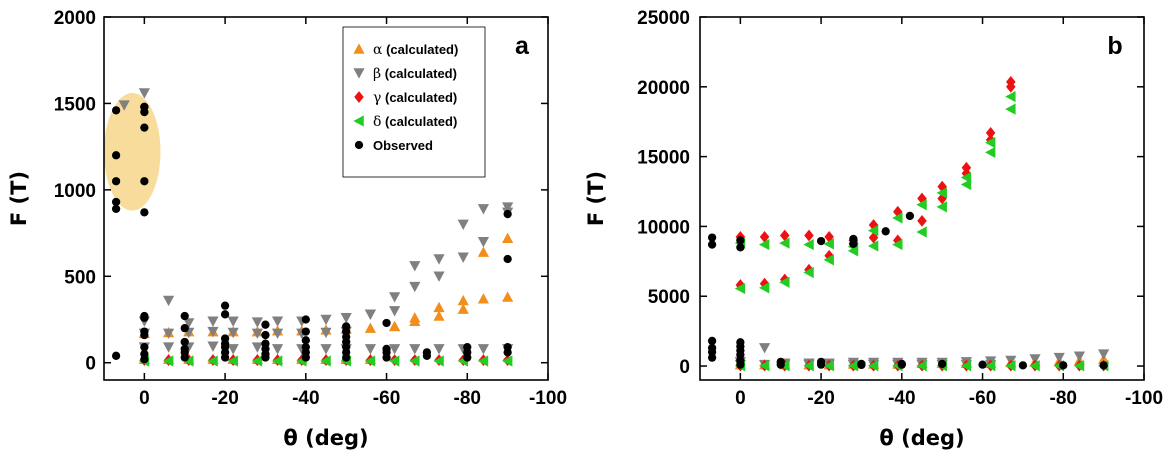 This screenshot has height=457, width=1175. Describe the element at coordinates (663, 18) in the screenshot. I see `y-tick-label: 25000` at that location.